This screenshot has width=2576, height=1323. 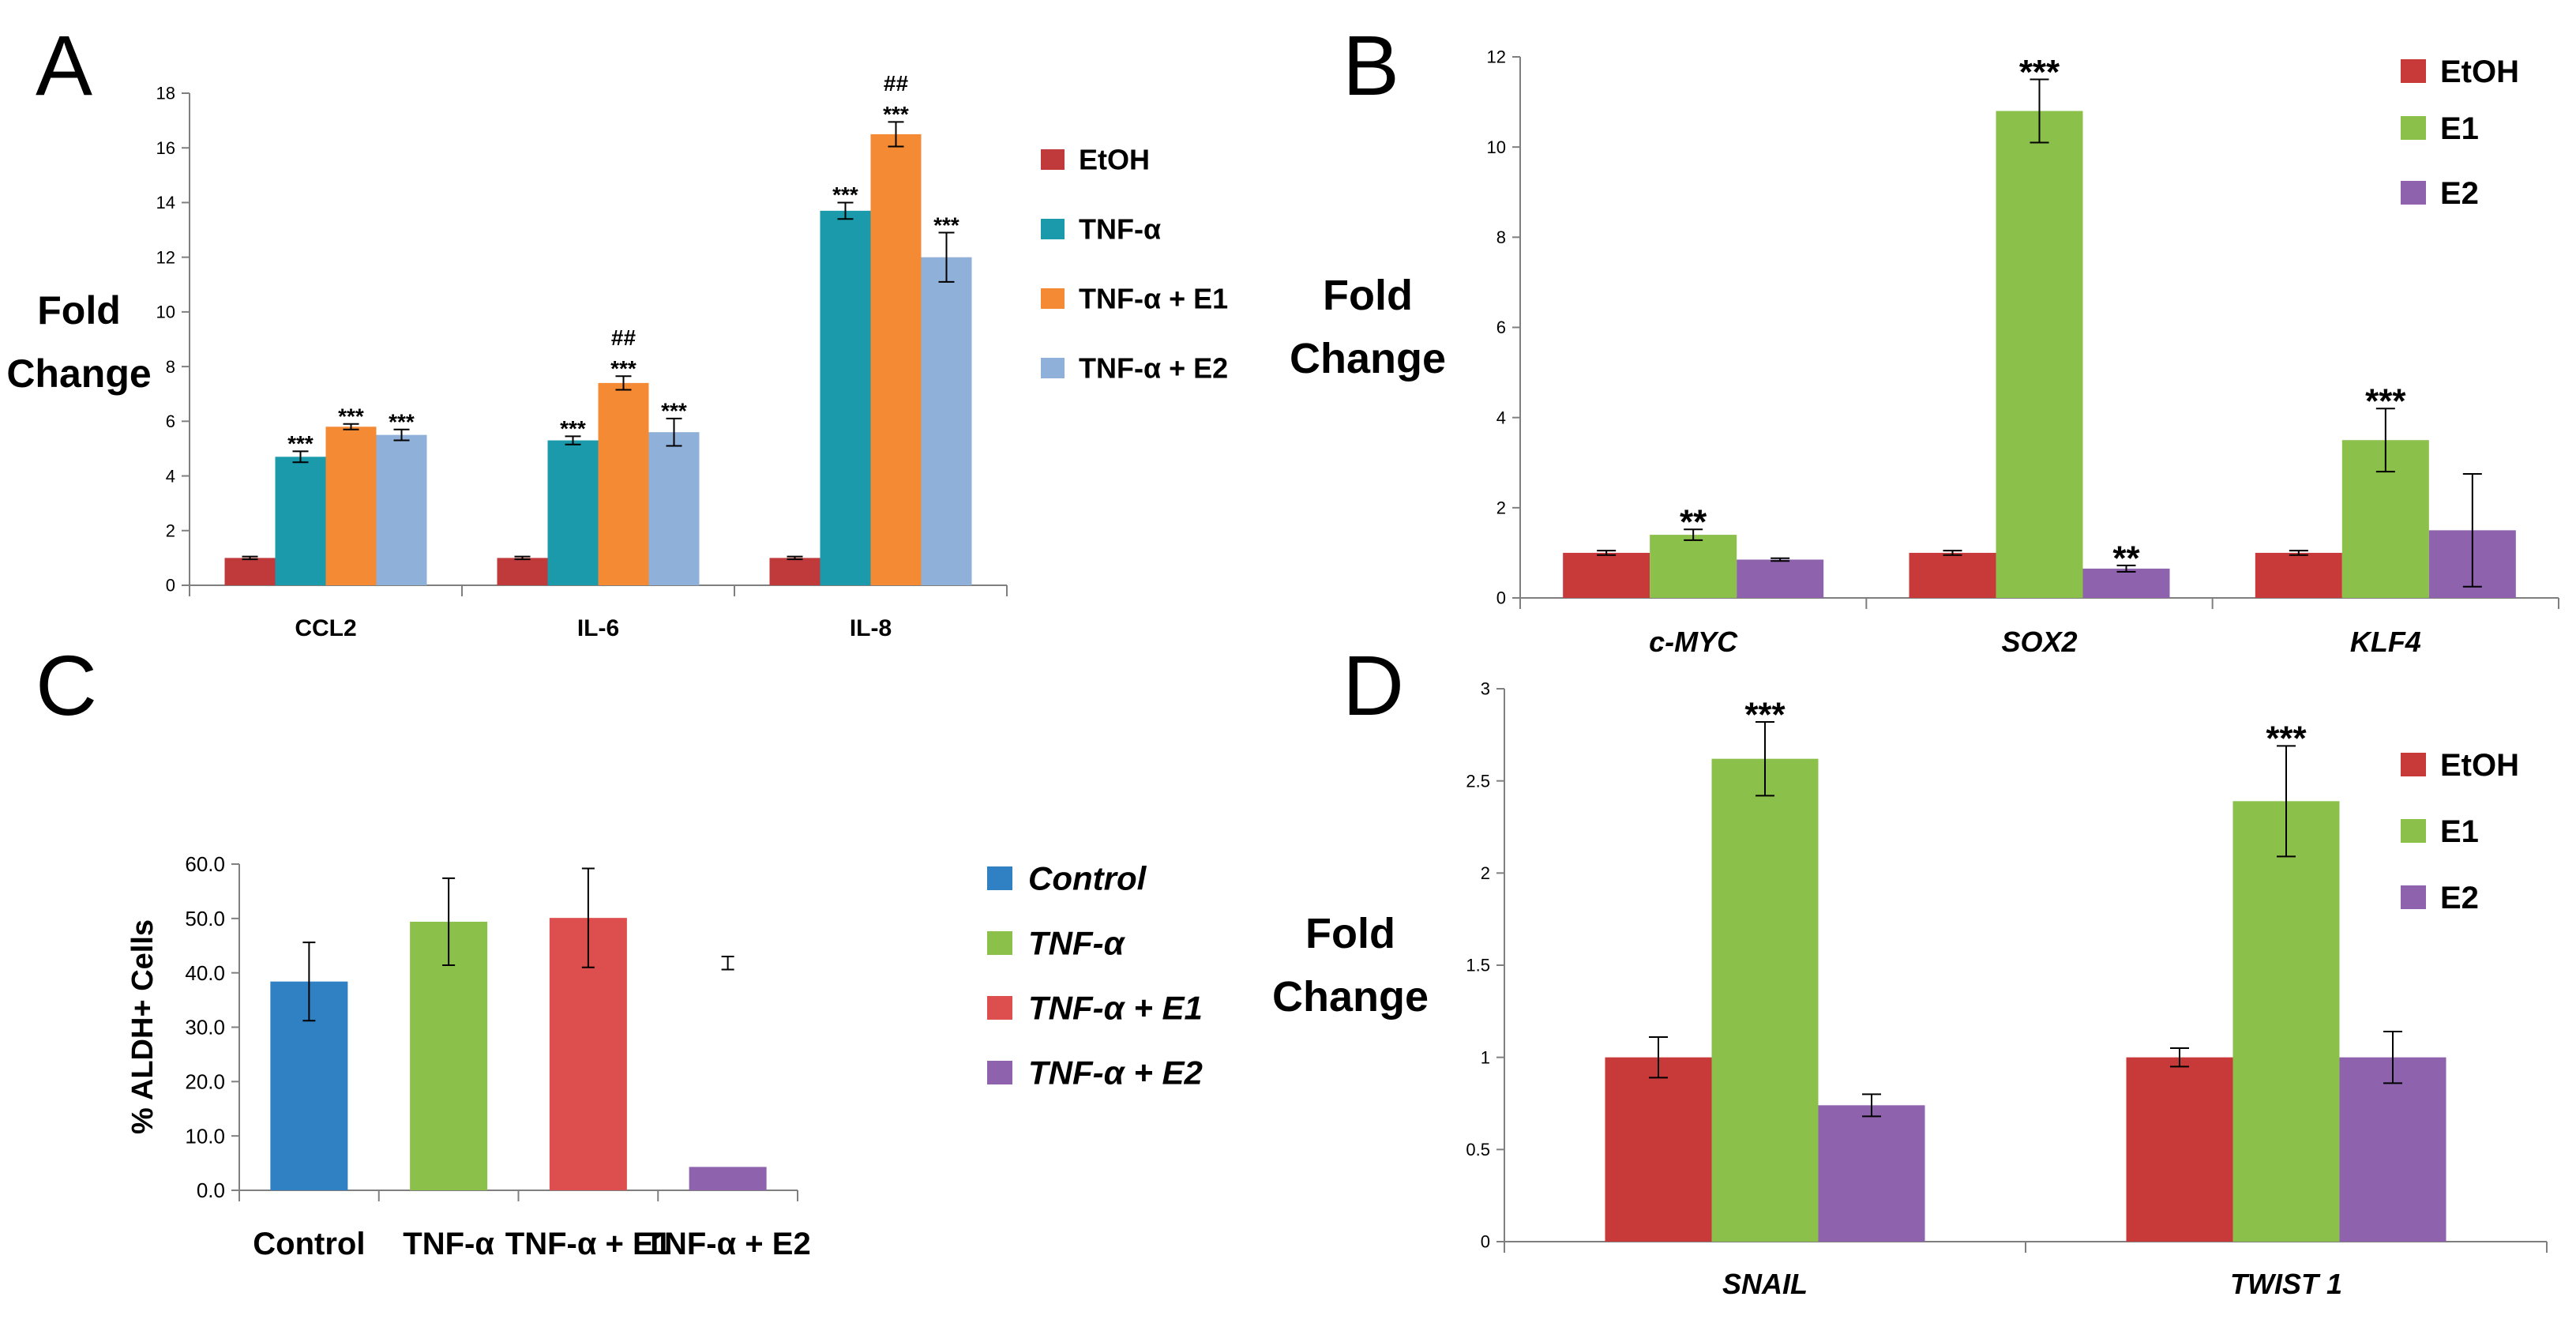 What do you see at coordinates (66, 685) in the screenshot?
I see `panel-label-c: C` at bounding box center [66, 685].